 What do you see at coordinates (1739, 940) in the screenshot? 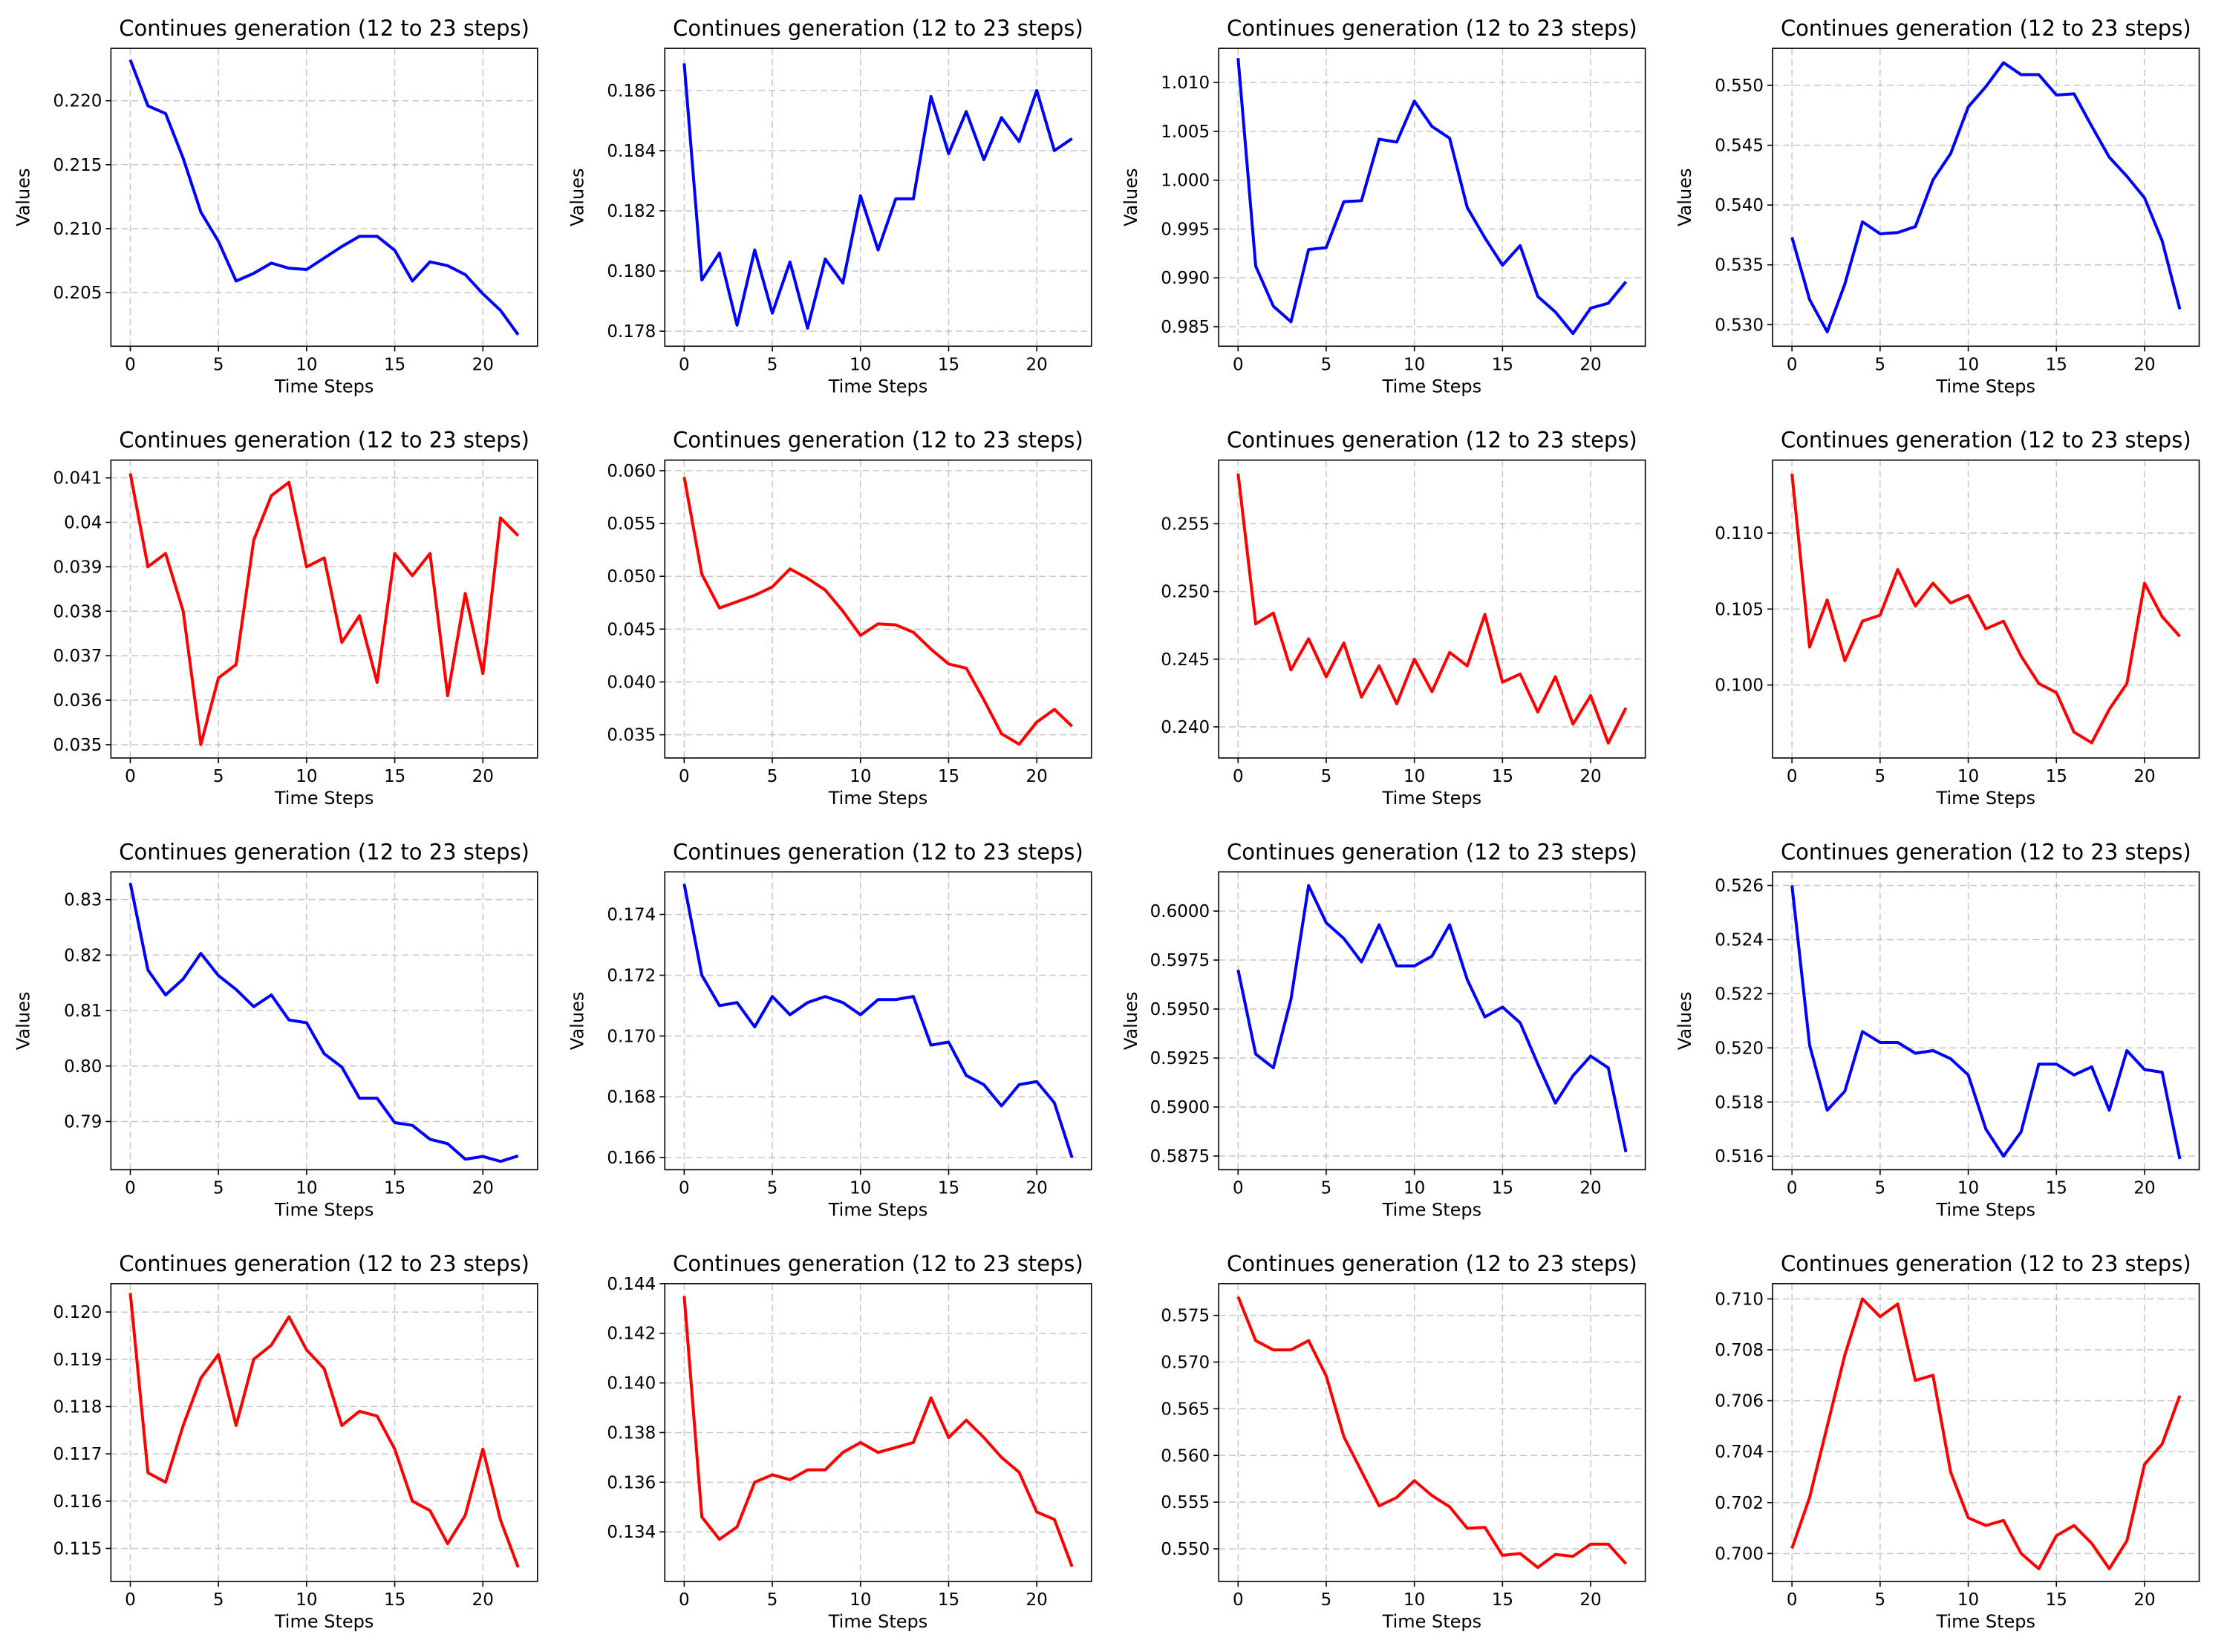
I see `y-tick-label: 0.524` at bounding box center [1739, 940].